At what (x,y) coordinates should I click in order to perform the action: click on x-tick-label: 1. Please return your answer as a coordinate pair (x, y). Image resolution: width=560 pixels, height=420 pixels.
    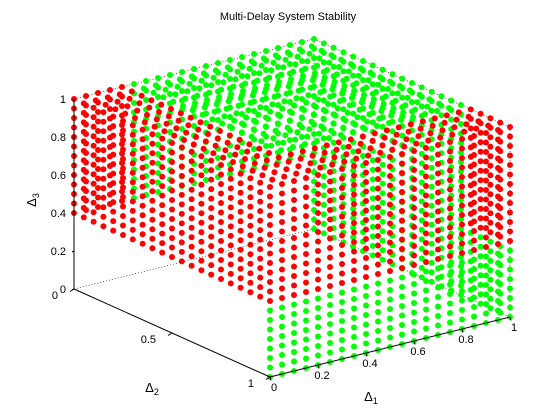
    Looking at the image, I should click on (514, 328).